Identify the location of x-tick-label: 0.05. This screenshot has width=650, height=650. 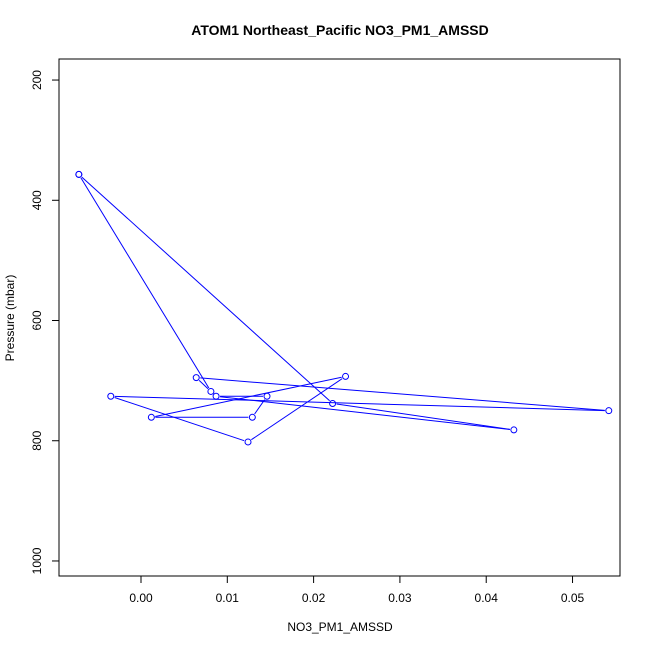
(573, 598).